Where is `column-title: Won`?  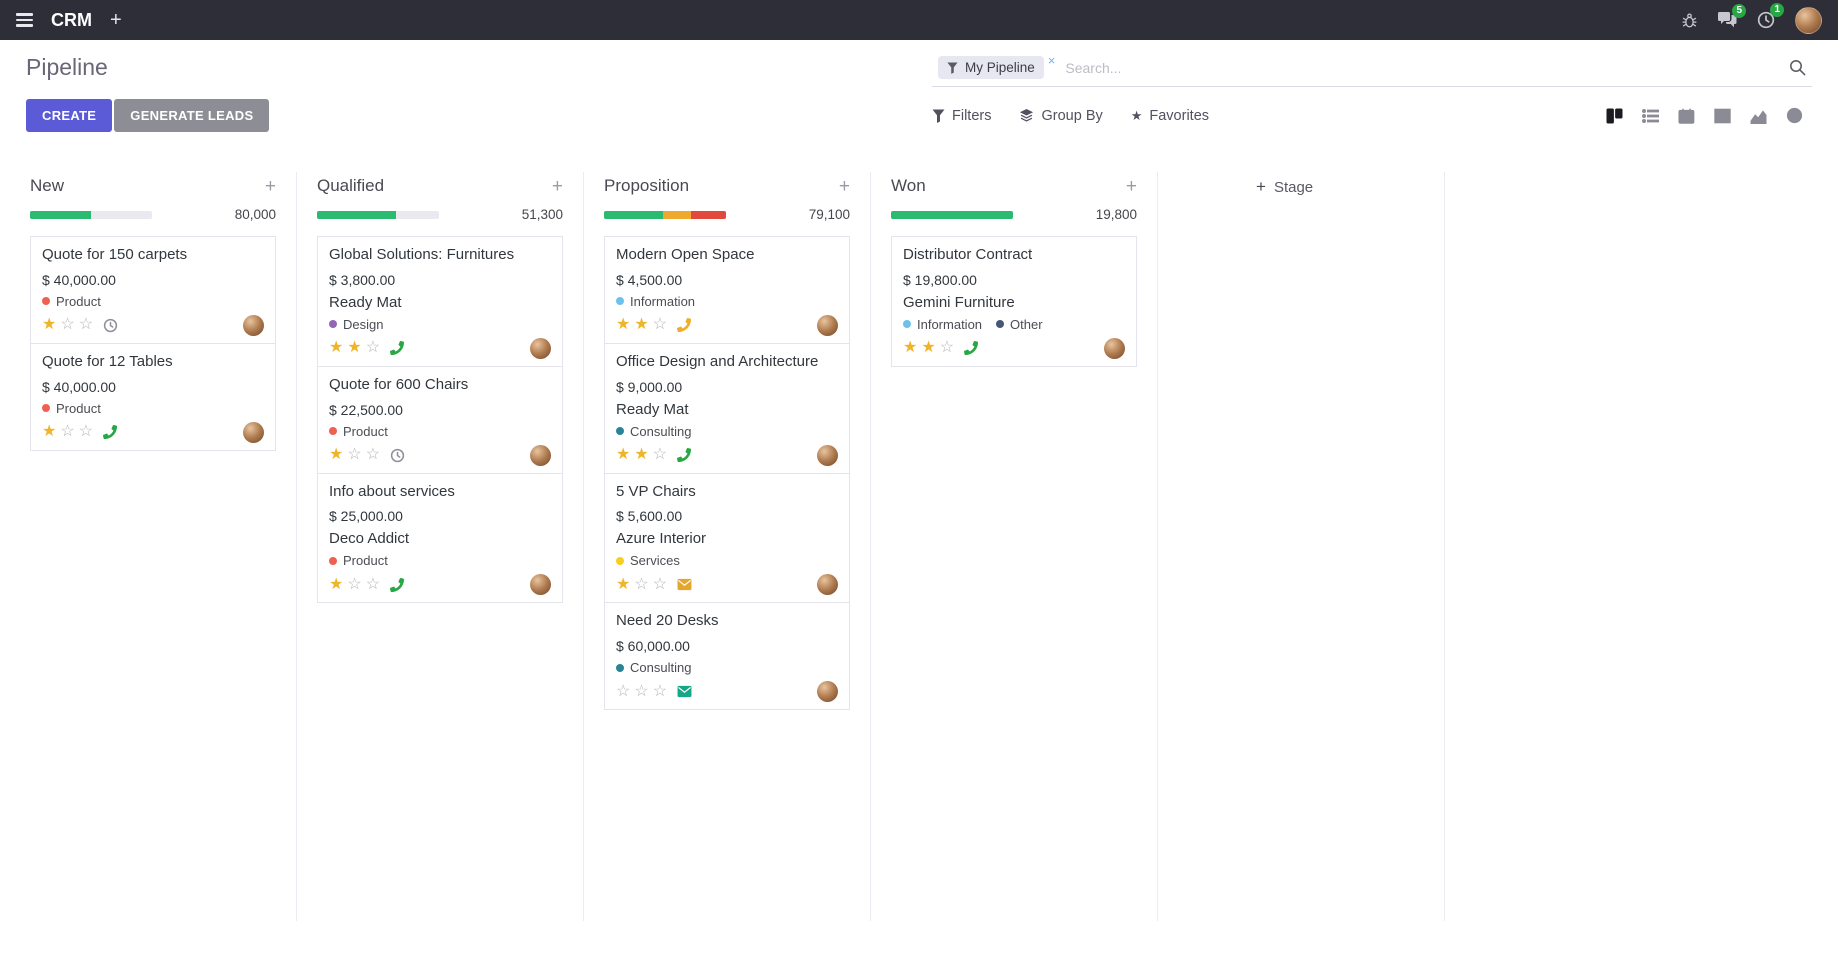
column-title: Won is located at coordinates (908, 185).